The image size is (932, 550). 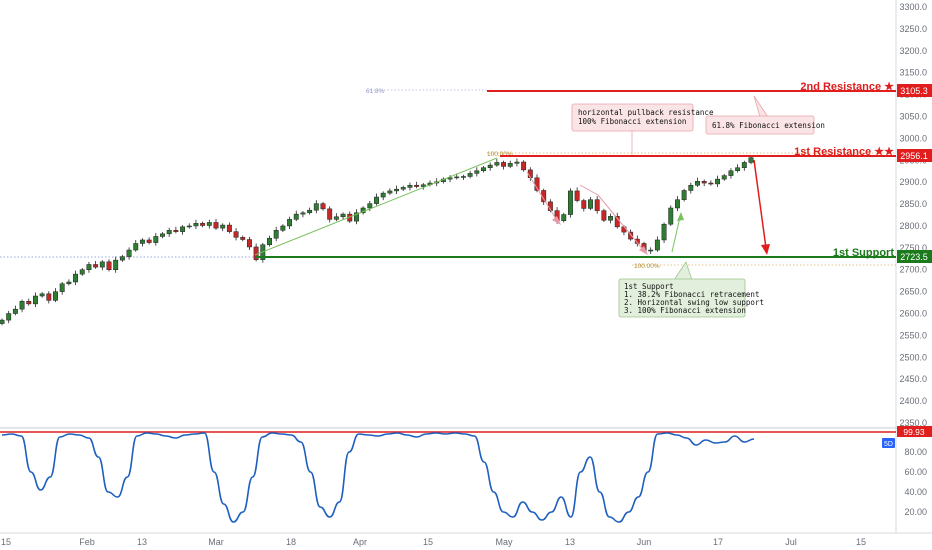 I want to click on interval-badge, so click(x=888, y=443).